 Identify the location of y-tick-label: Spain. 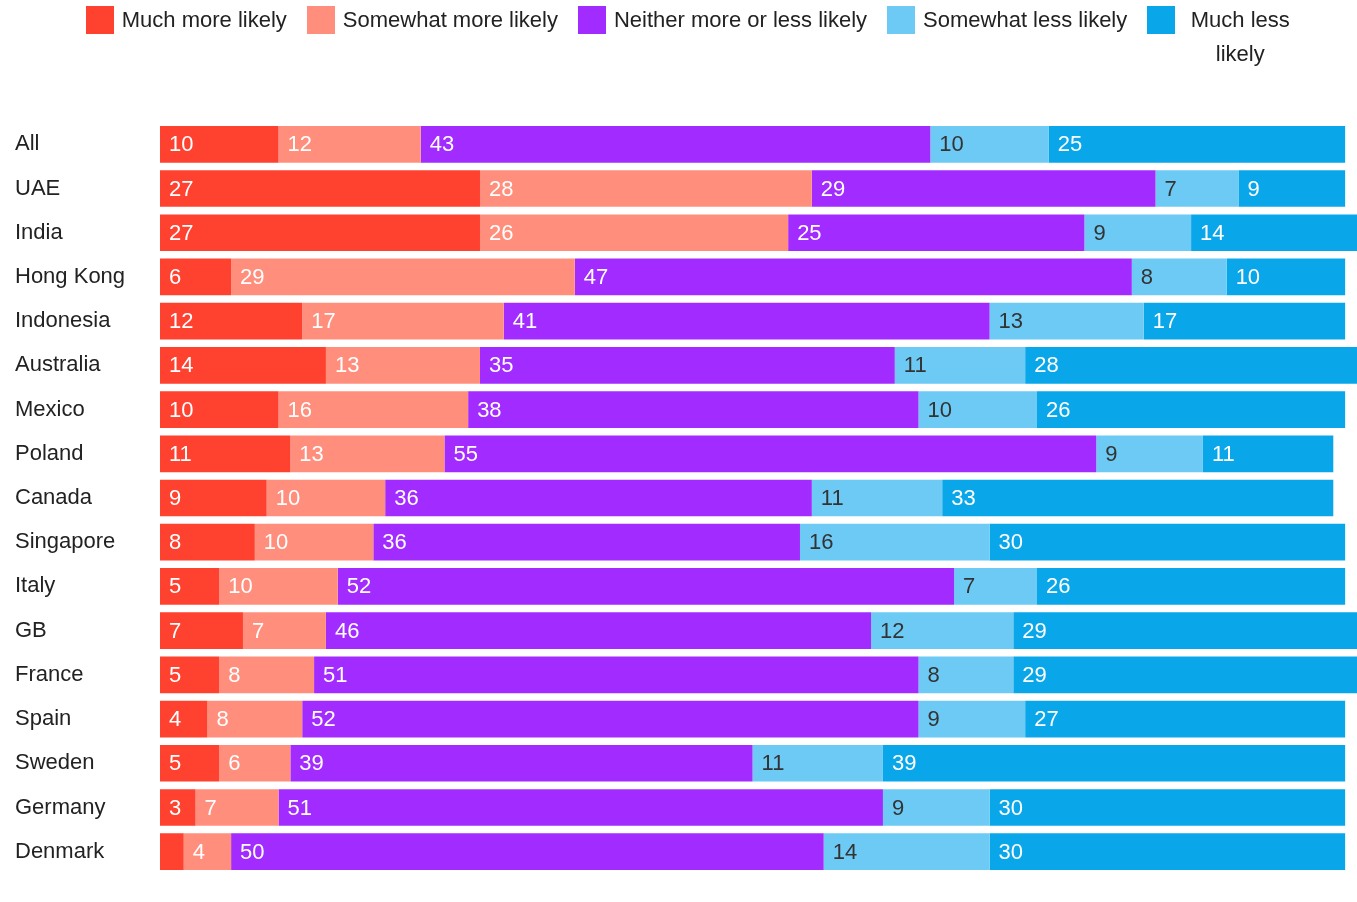
(43, 718).